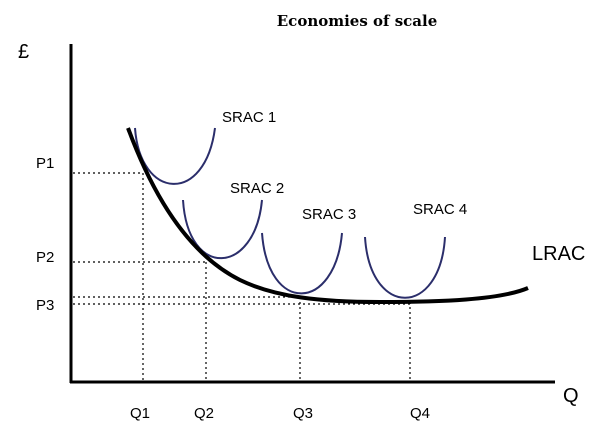  What do you see at coordinates (405, 267) in the screenshot?
I see `srac-4-curve` at bounding box center [405, 267].